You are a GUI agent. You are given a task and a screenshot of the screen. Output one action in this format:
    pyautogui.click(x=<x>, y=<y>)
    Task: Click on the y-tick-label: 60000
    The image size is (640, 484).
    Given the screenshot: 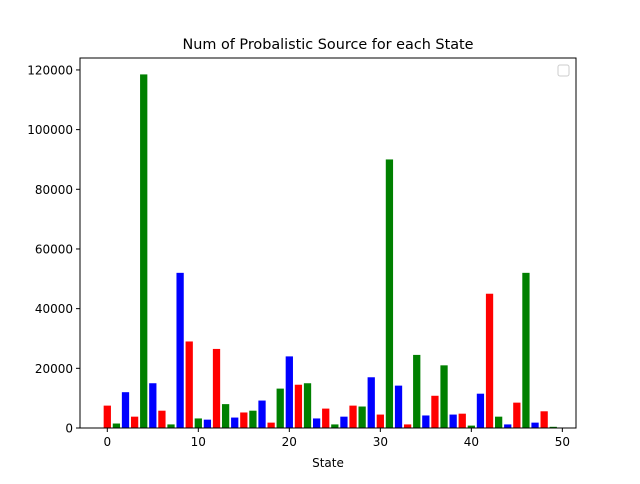 What is the action you would take?
    pyautogui.click(x=54, y=249)
    